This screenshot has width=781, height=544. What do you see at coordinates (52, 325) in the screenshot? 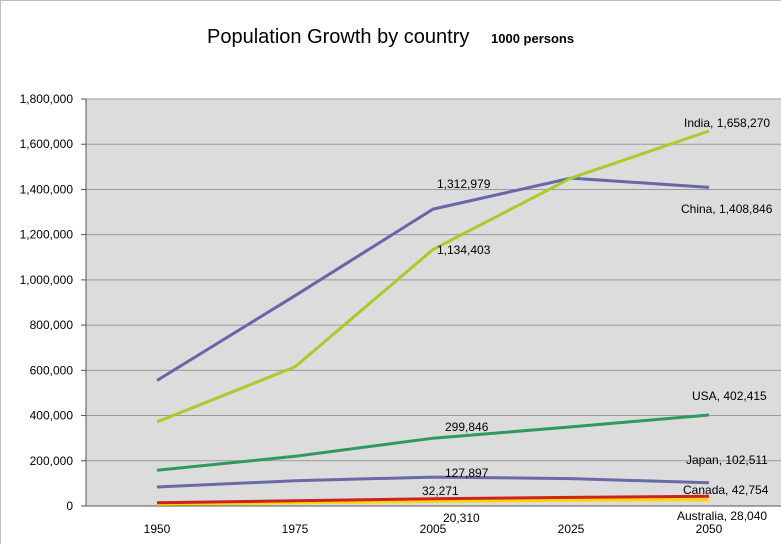
I see `y-tick-label: 800,000` at bounding box center [52, 325].